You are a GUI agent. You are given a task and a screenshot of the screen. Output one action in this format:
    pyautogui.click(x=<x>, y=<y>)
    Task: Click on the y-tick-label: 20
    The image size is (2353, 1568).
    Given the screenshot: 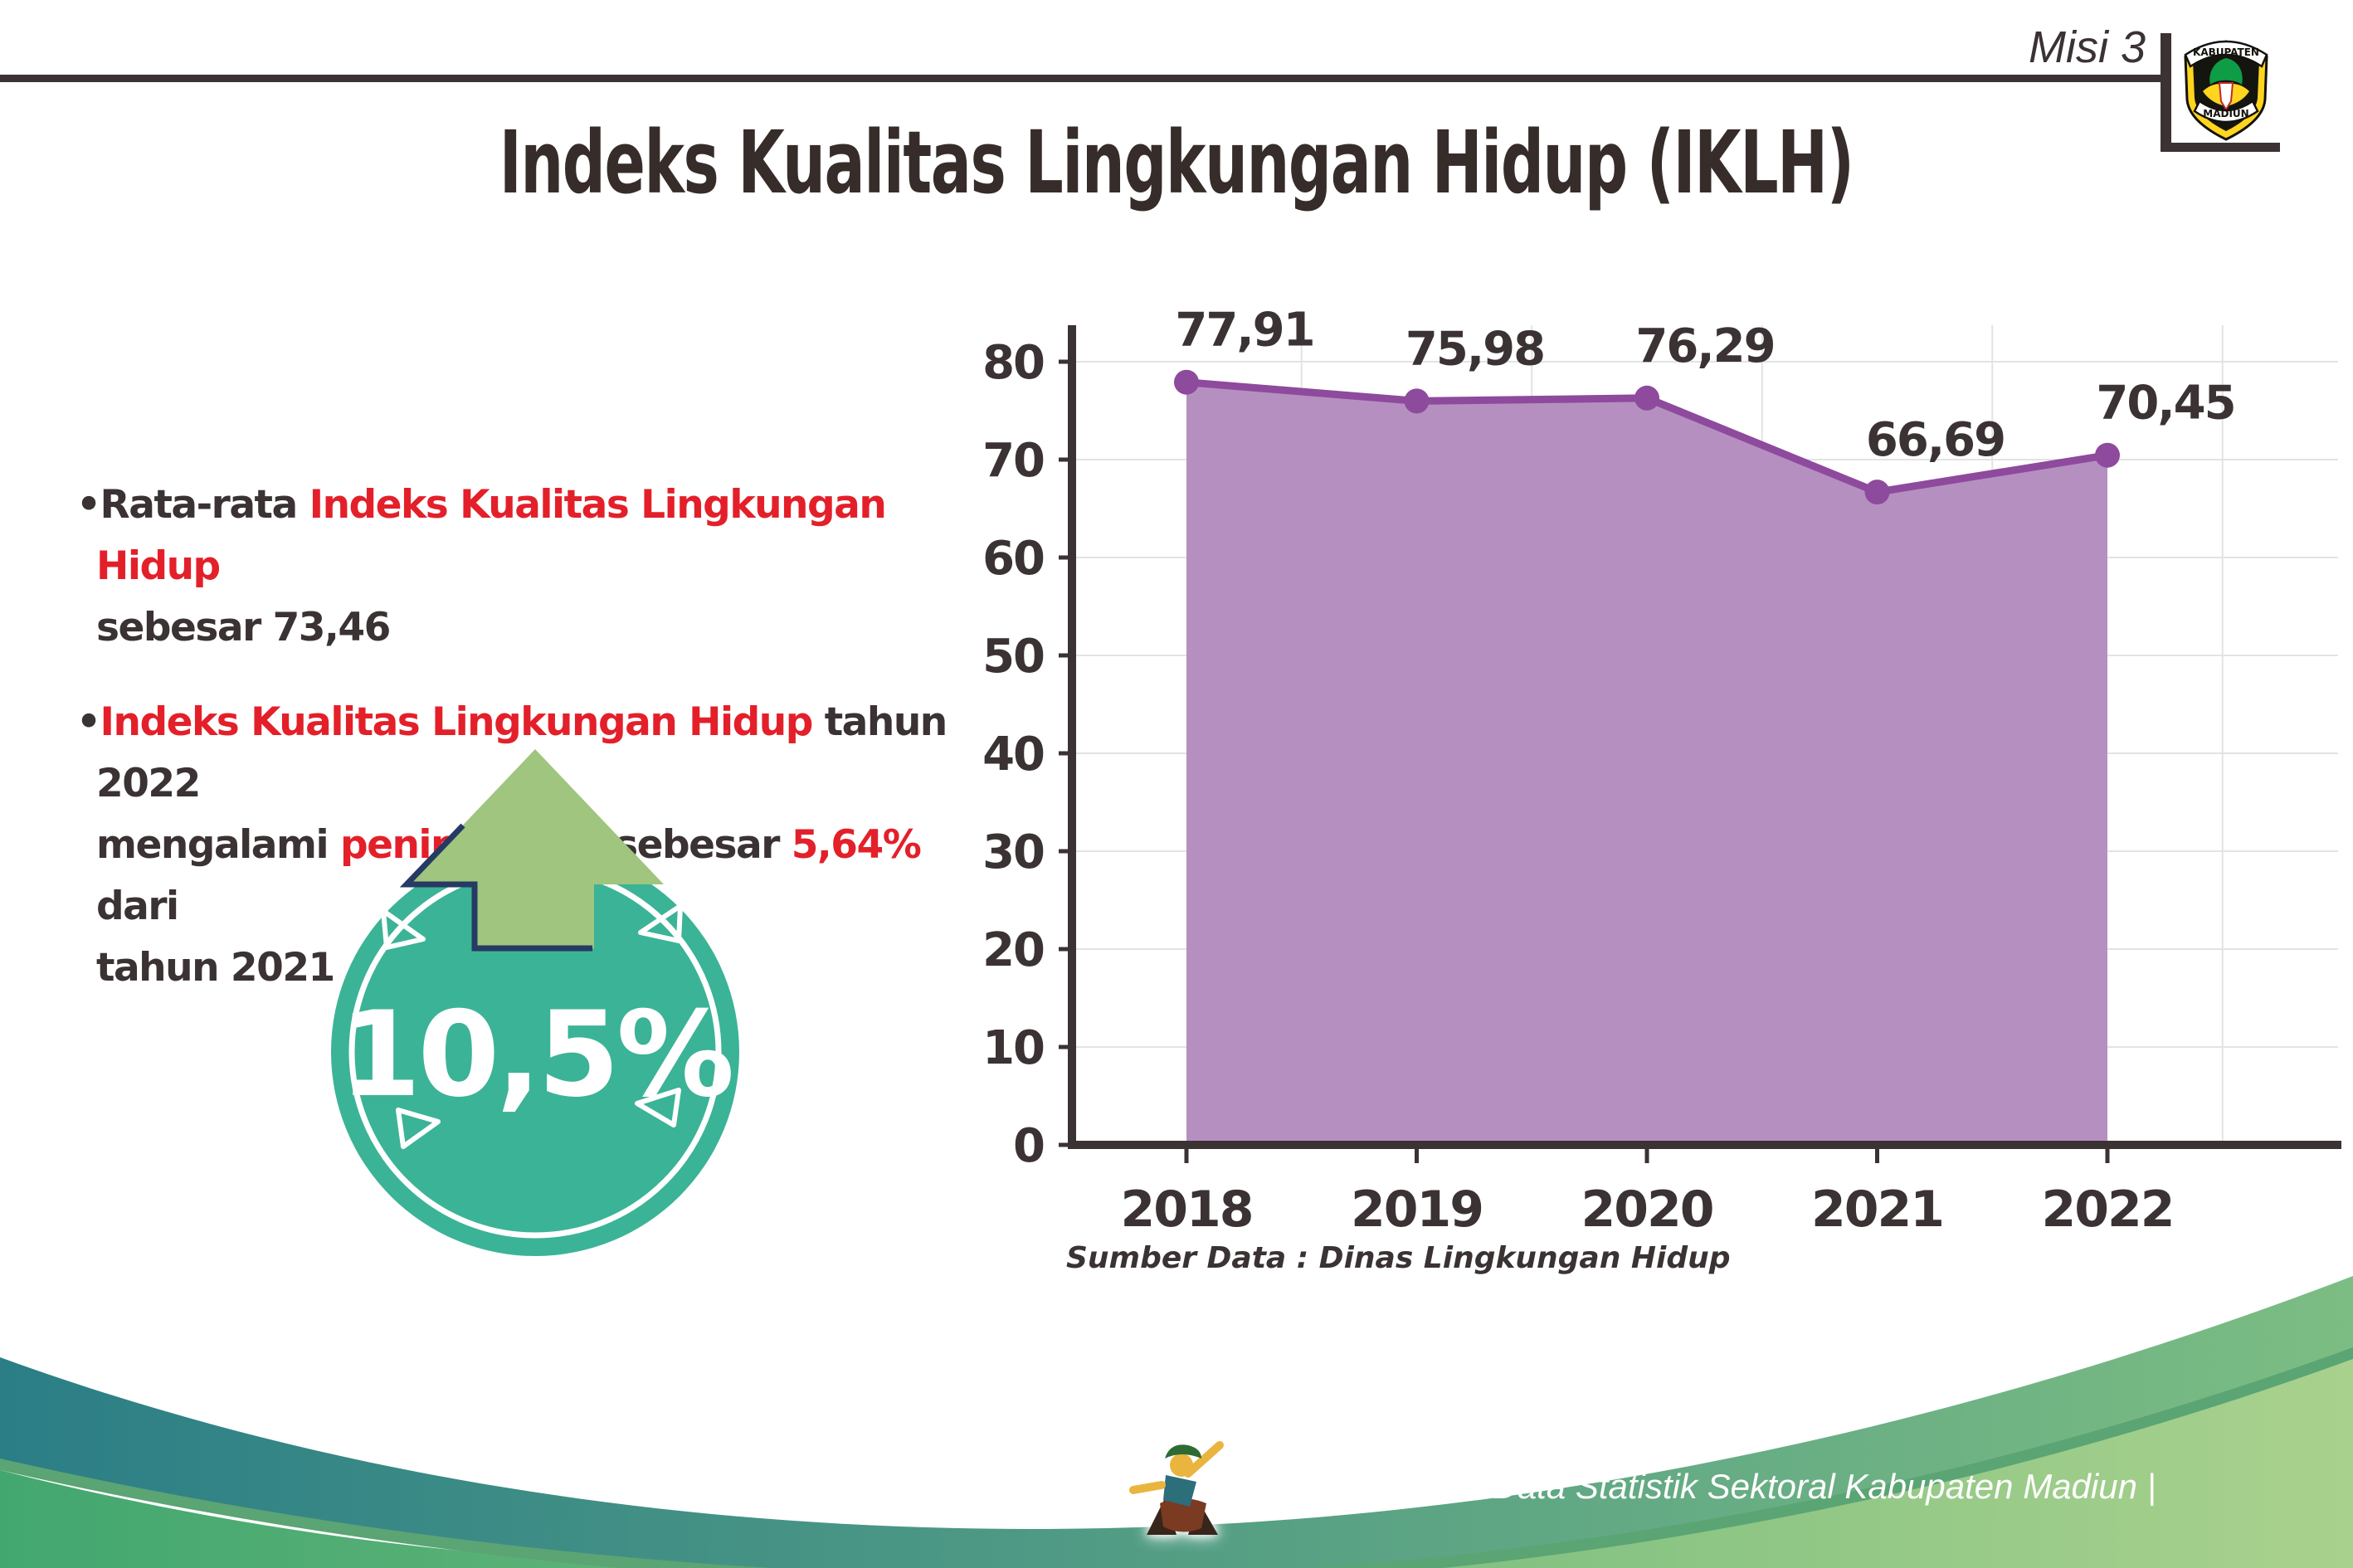 What is the action you would take?
    pyautogui.click(x=1013, y=950)
    